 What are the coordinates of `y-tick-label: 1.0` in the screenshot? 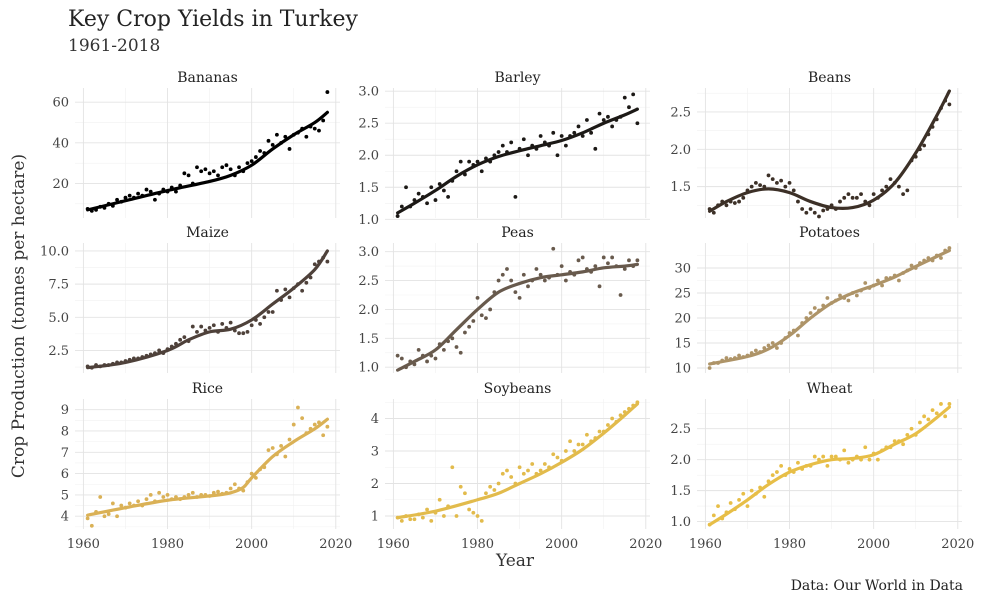 It's located at (368, 220).